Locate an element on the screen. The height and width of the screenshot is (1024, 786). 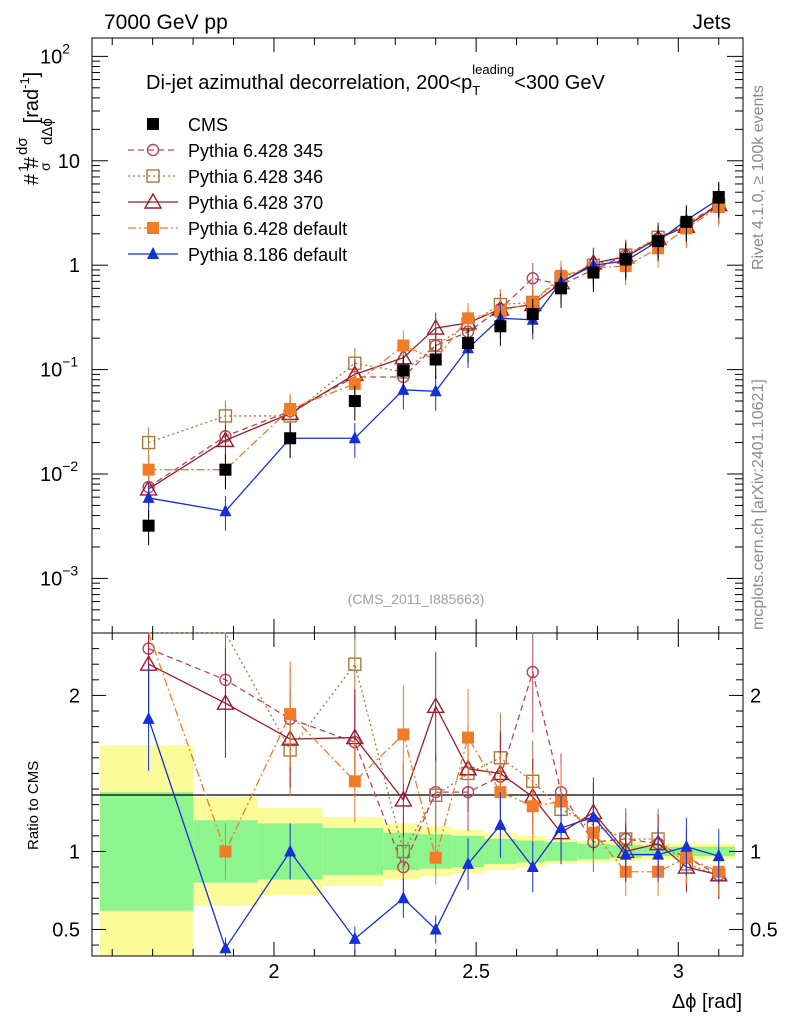
legend-label: Pythia 6.428 345 is located at coordinates (255, 151).